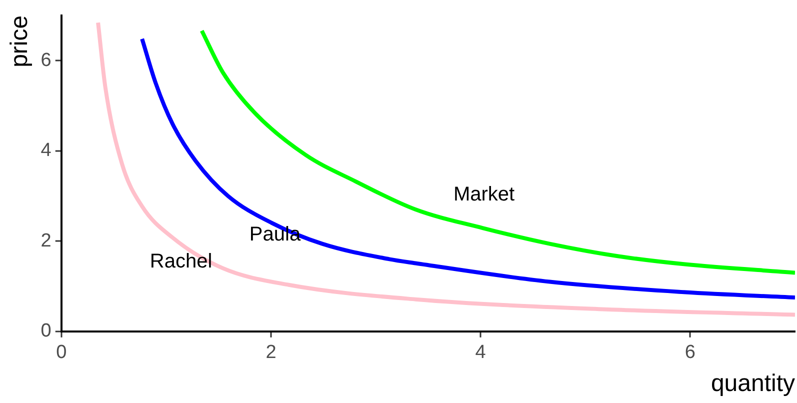  Describe the element at coordinates (46, 60) in the screenshot. I see `y-tick-label: 6` at that location.